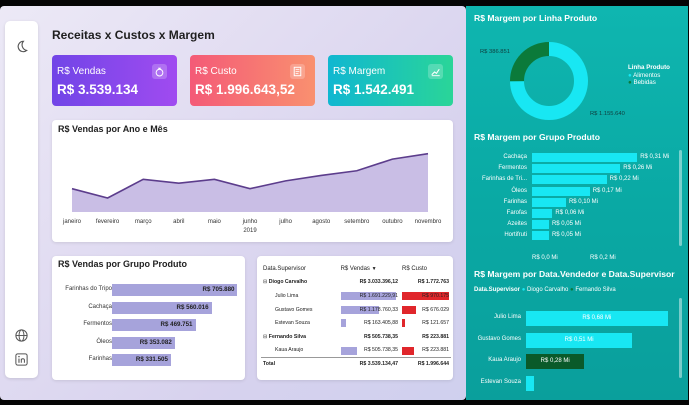 This screenshot has height=405, width=689. What do you see at coordinates (369, 310) in the screenshot?
I see `vendas-cell: R$ 1.178.760,33` at bounding box center [369, 310].